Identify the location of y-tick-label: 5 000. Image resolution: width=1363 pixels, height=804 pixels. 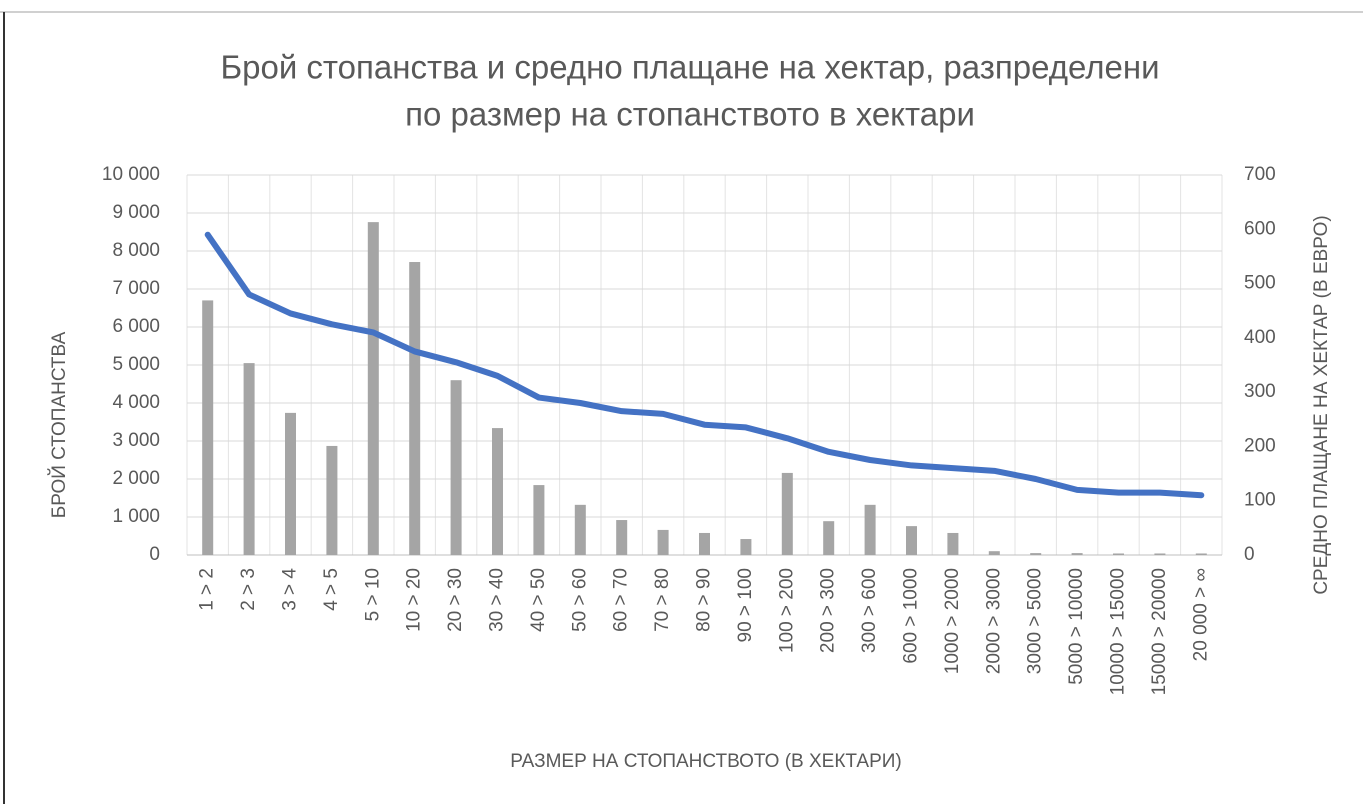
(136, 364).